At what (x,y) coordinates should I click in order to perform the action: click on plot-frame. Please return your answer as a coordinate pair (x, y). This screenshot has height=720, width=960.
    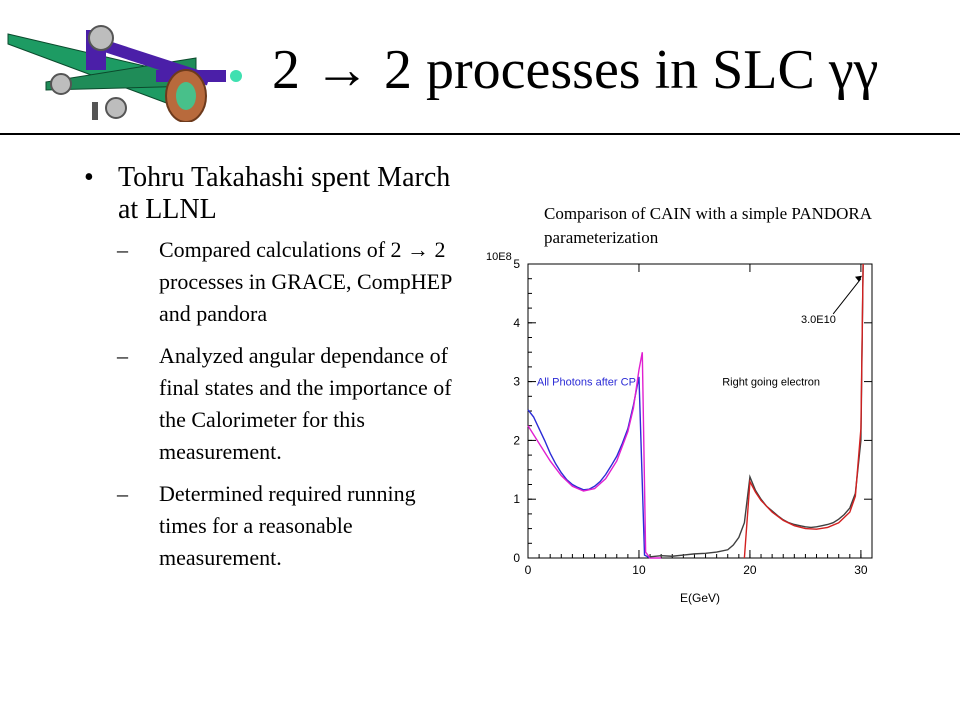
    Looking at the image, I should click on (700, 411).